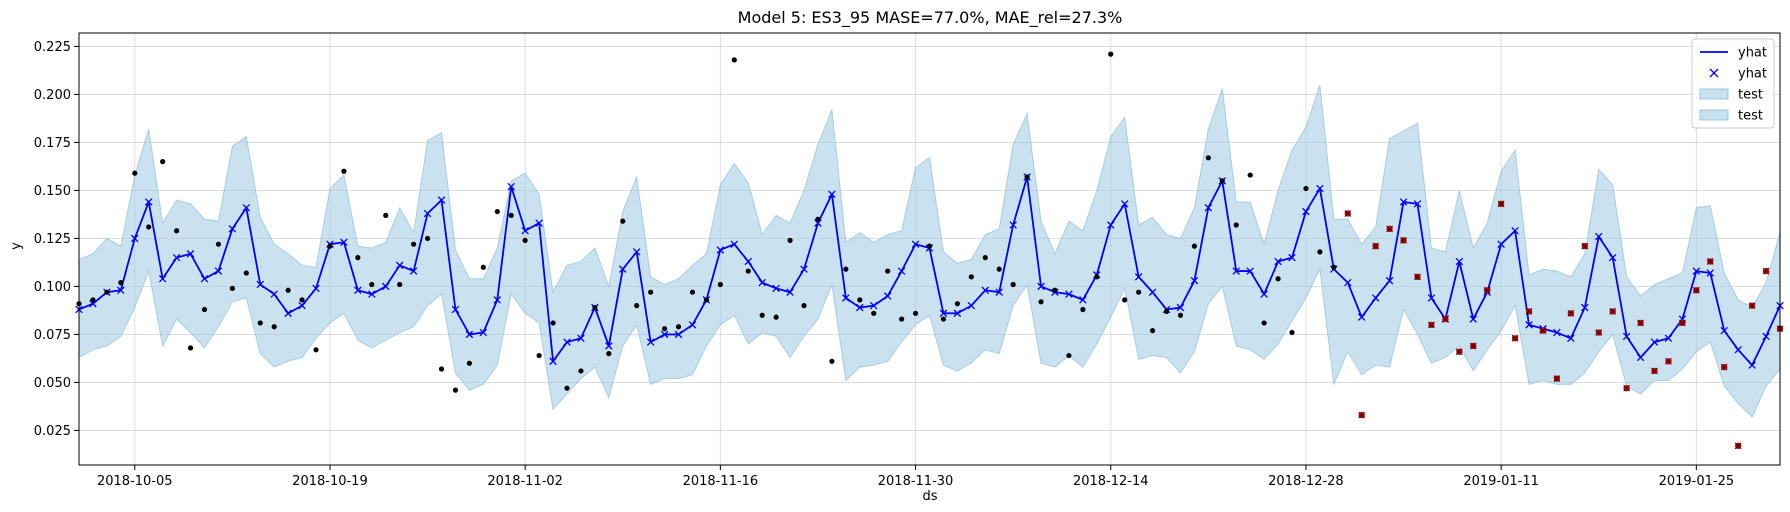  I want to click on y-tick-label: 0.175, so click(52, 143).